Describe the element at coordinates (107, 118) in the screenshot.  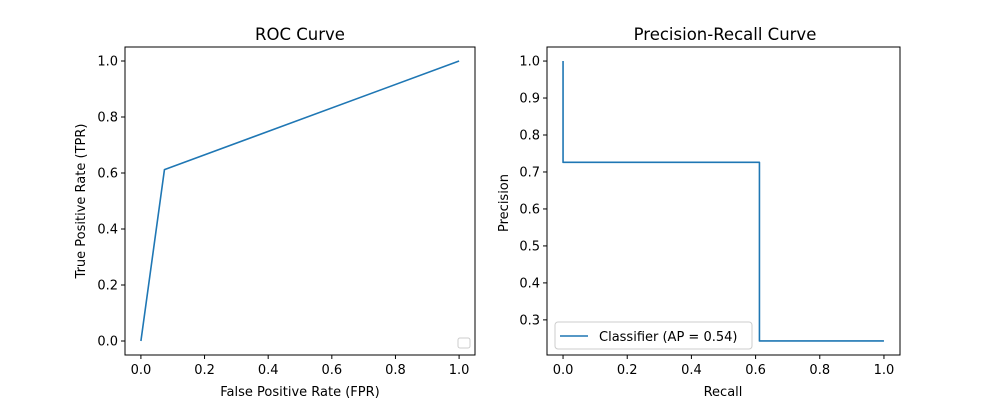
I see `roc-y-tick-label: 0.8` at that location.